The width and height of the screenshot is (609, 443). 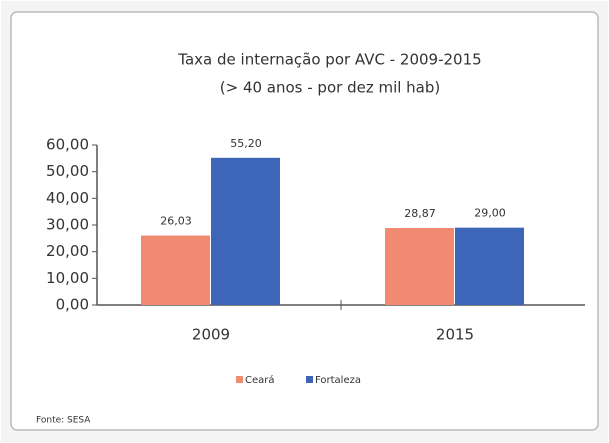 What do you see at coordinates (67, 278) in the screenshot?
I see `y-tick-label: 10,00` at bounding box center [67, 278].